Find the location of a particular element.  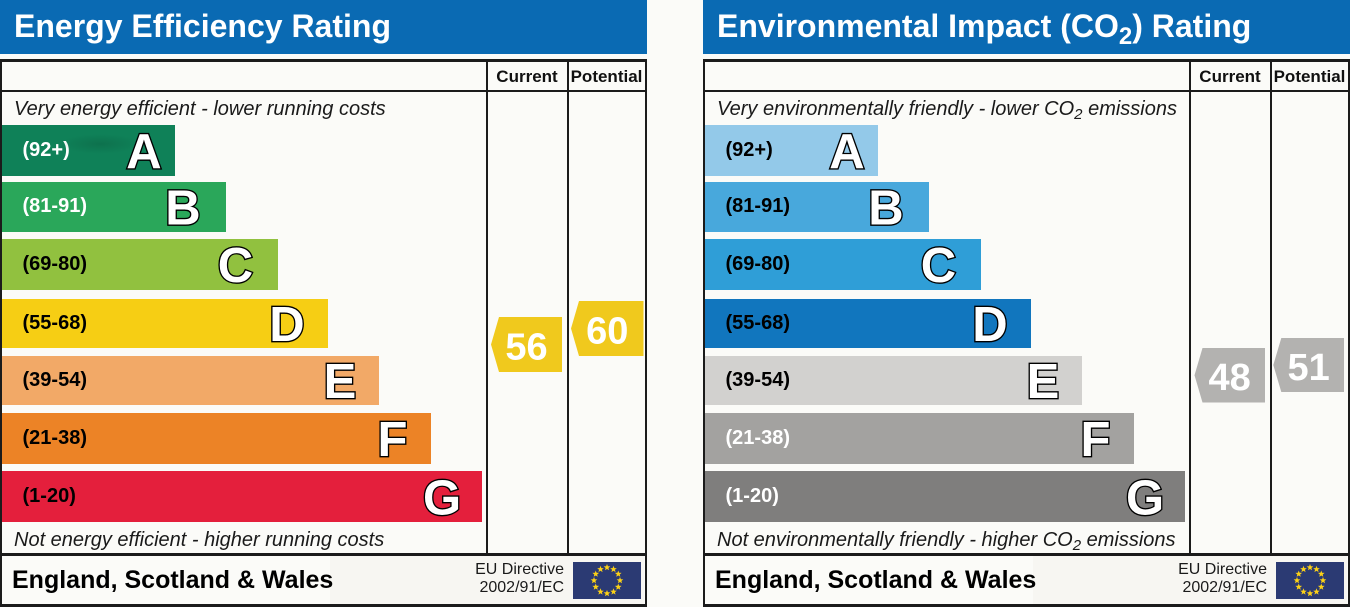

svg-text: 48 is located at coordinates (1230, 378).